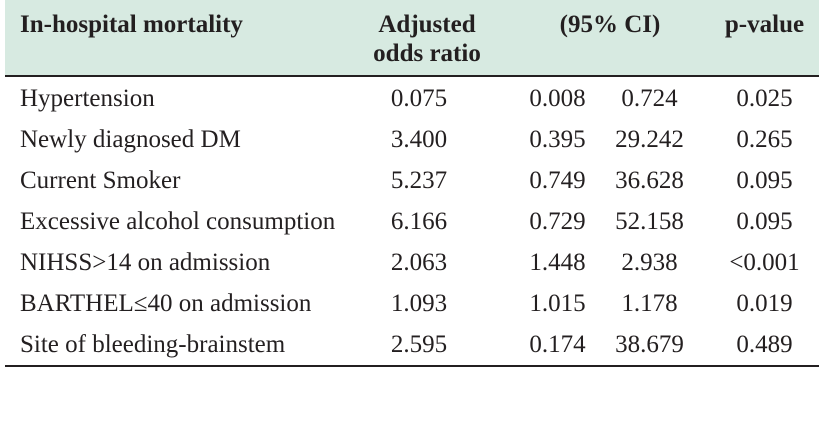 The width and height of the screenshot is (823, 443). I want to click on ci-low-cell: 1.015, so click(557, 303).